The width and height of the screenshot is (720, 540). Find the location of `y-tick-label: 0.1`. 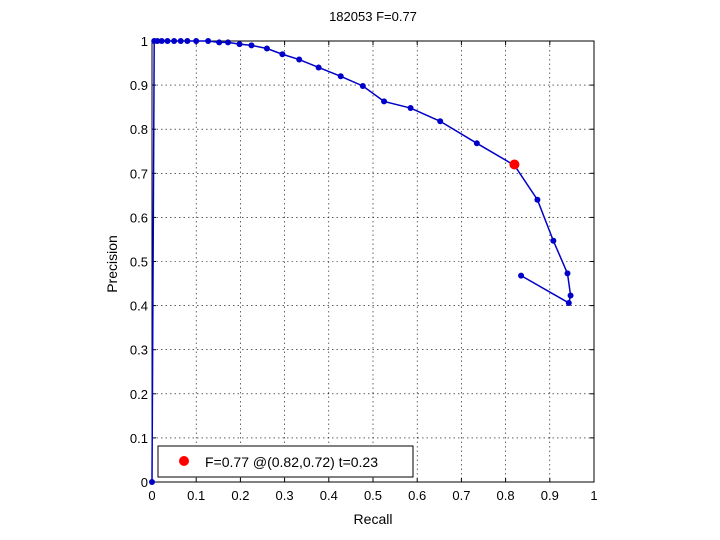

y-tick-label: 0.1 is located at coordinates (139, 438).